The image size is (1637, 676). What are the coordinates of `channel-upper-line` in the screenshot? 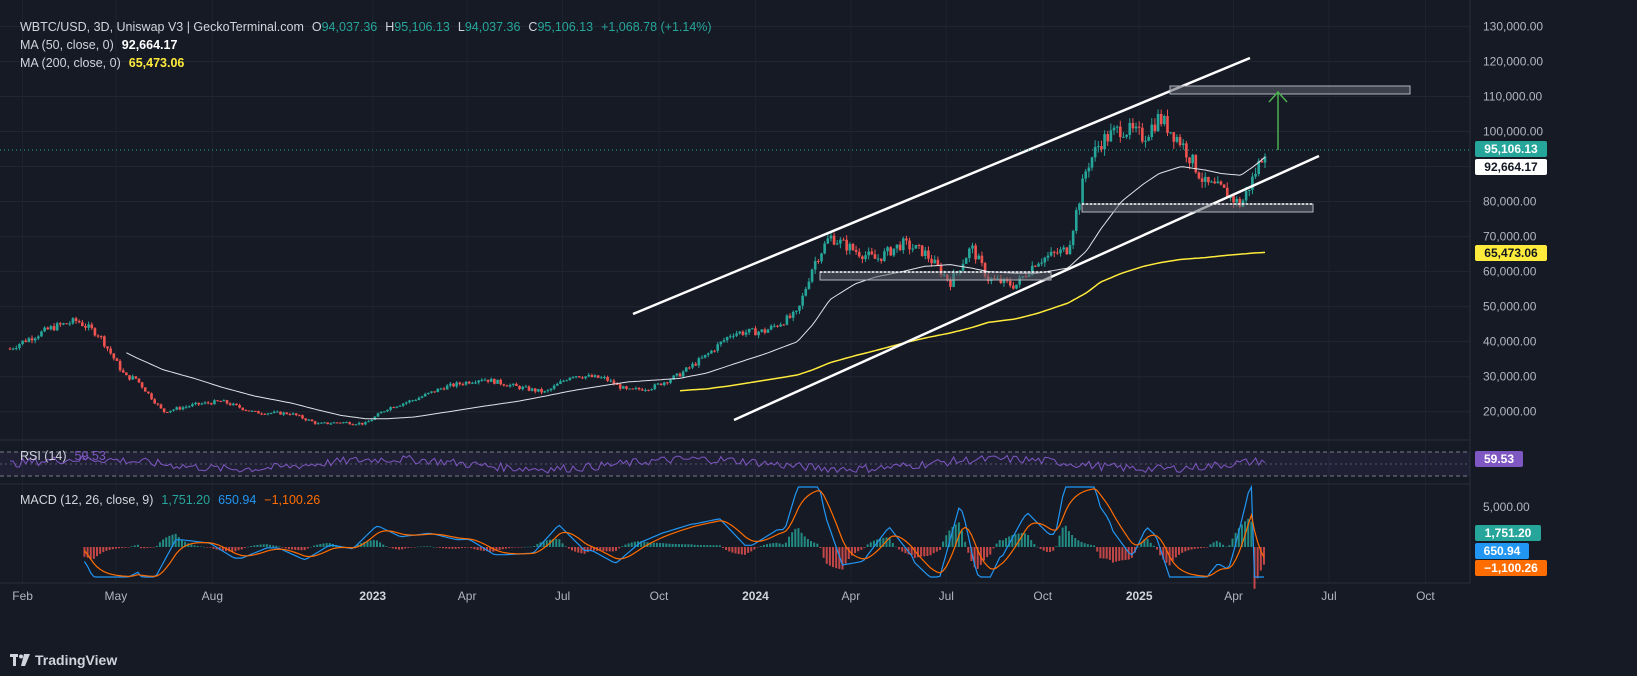 It's located at (941, 186).